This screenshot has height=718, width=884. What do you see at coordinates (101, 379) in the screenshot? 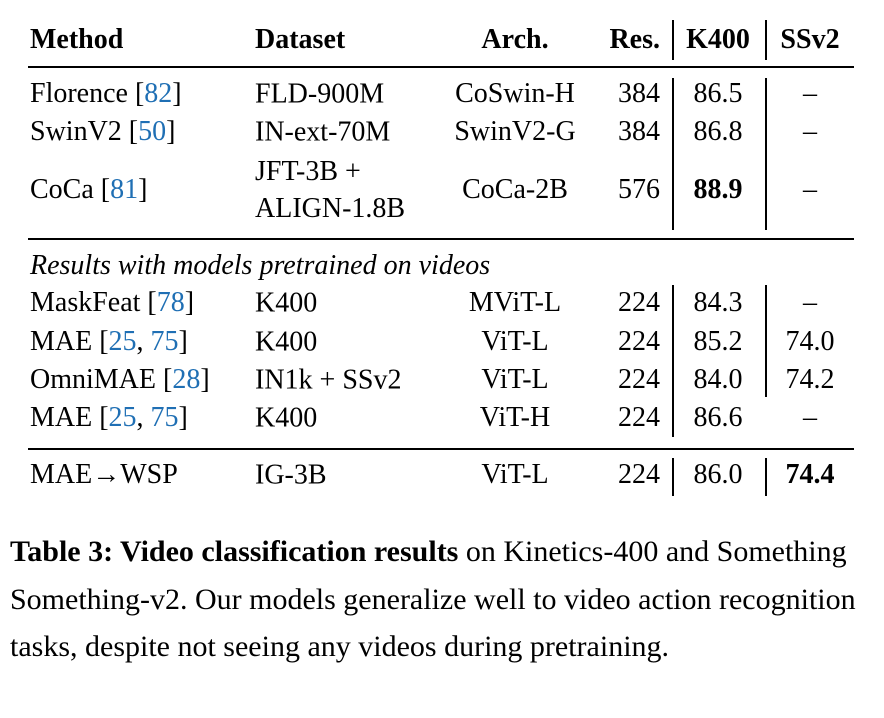
I see `method-text: OmniMAE [` at bounding box center [101, 379].